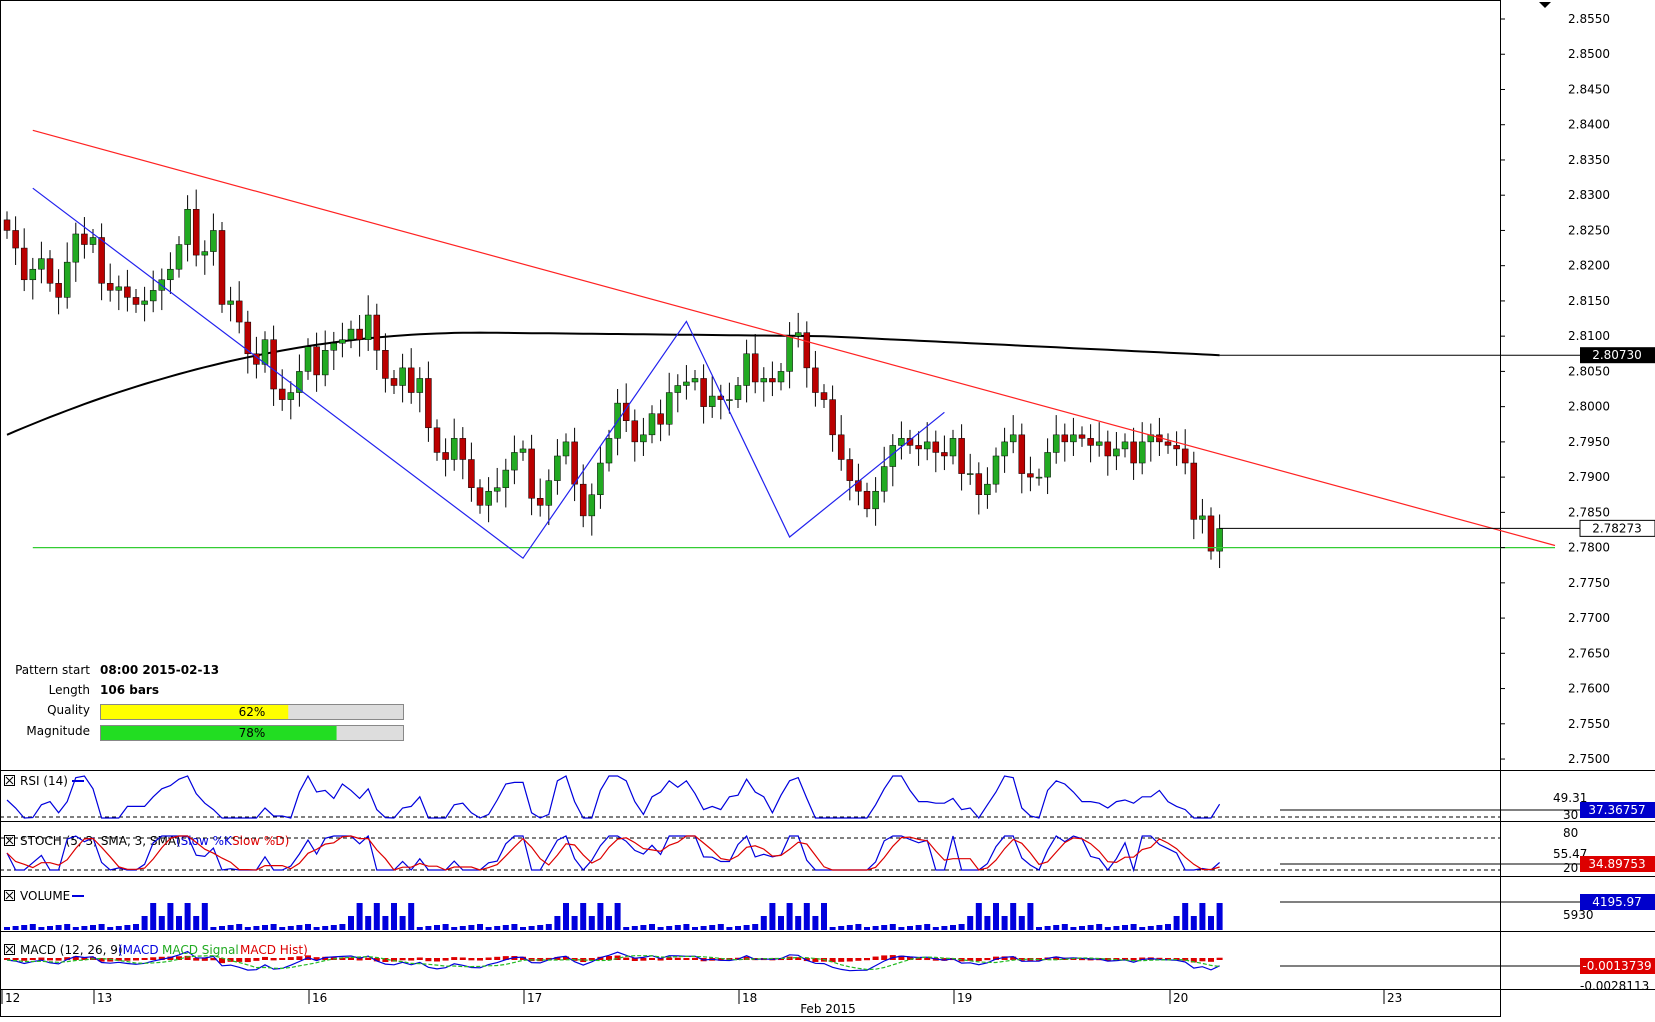  I want to click on macd-close-icon-x, so click(9, 949).